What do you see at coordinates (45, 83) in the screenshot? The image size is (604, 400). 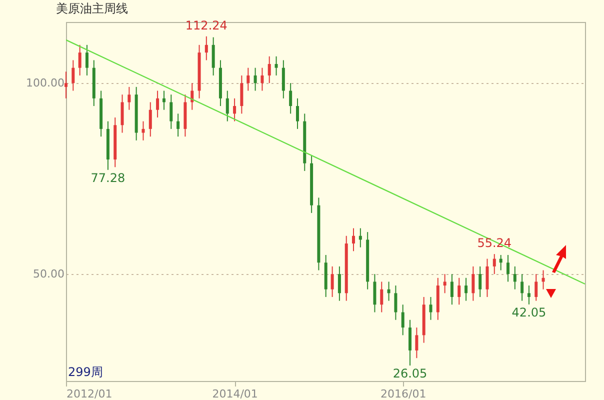 I see `y-tick-label: 100.00` at bounding box center [45, 83].